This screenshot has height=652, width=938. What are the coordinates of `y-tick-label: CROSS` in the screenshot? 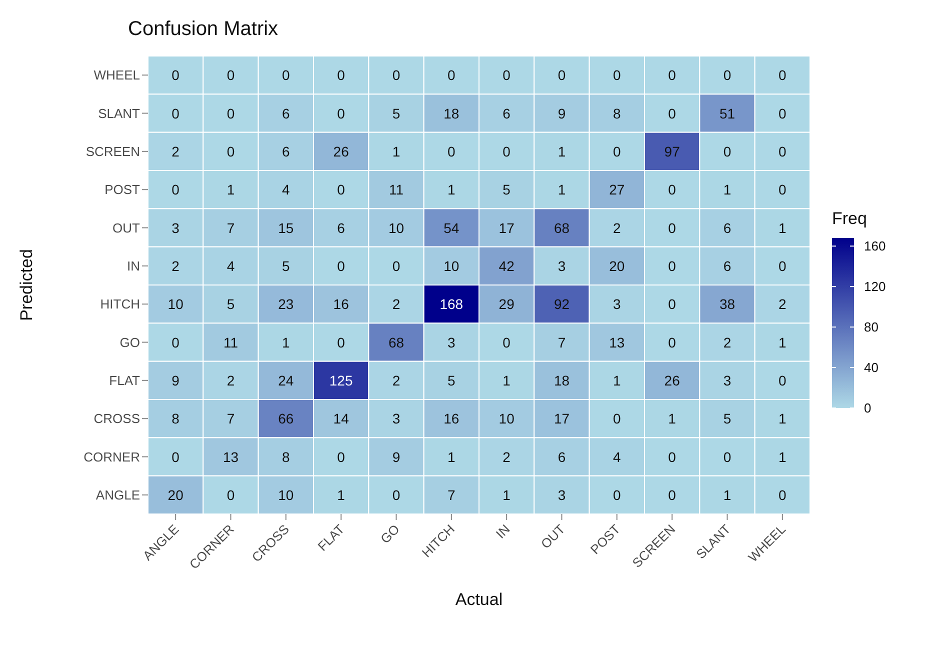 It's located at (117, 418).